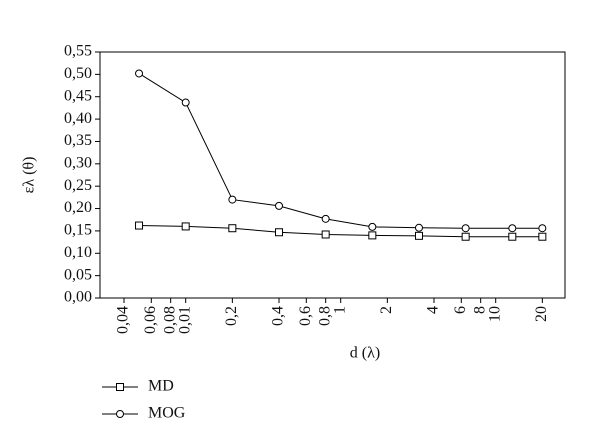 This screenshot has width=600, height=443. I want to click on y-tick-label: 0,10, so click(78, 252).